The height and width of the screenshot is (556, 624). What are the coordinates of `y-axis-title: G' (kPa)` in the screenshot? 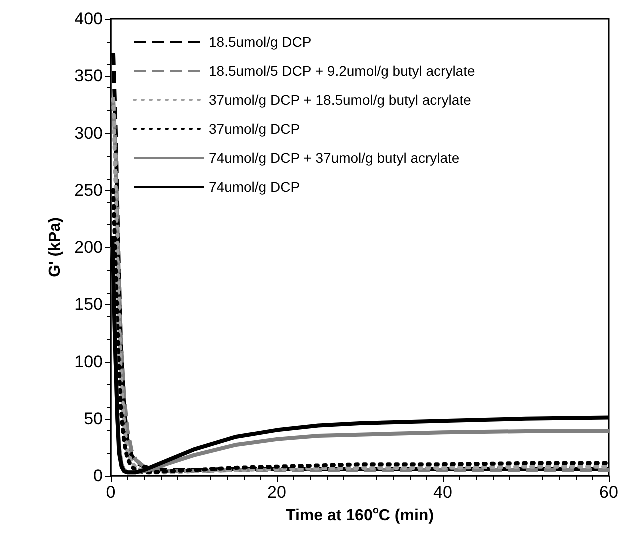 It's located at (55, 248).